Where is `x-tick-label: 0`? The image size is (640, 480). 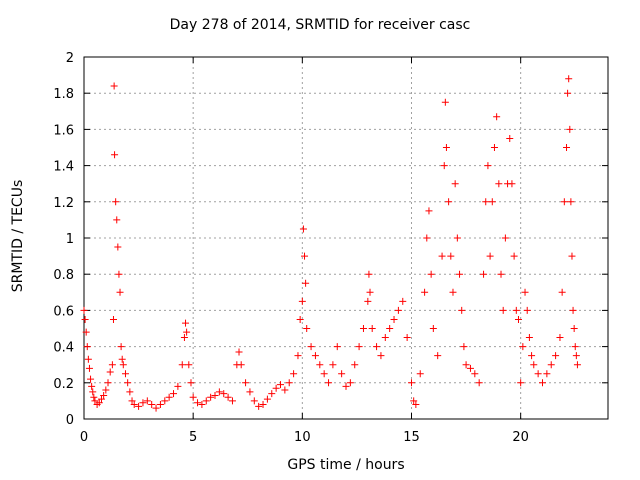 x-tick-label: 0 is located at coordinates (84, 437).